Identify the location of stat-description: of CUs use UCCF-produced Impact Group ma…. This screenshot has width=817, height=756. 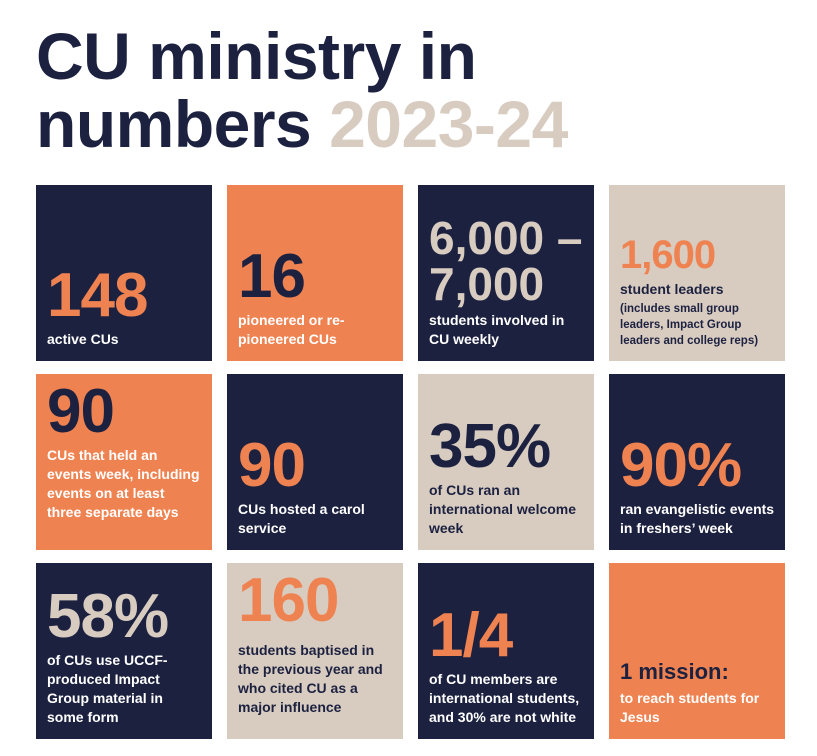
(107, 688).